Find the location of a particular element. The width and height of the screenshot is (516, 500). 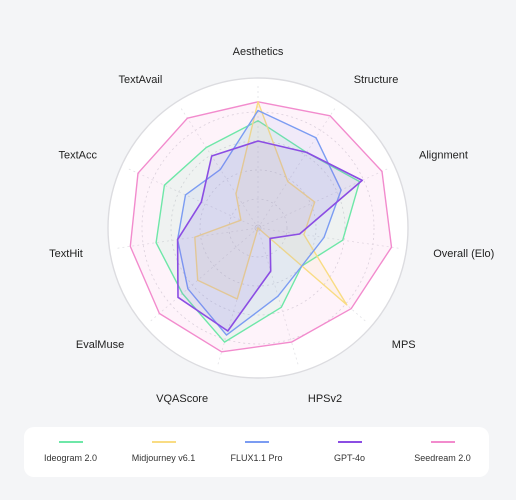

legend-label-flux: FLUX1.1 Pro is located at coordinates (256, 458).